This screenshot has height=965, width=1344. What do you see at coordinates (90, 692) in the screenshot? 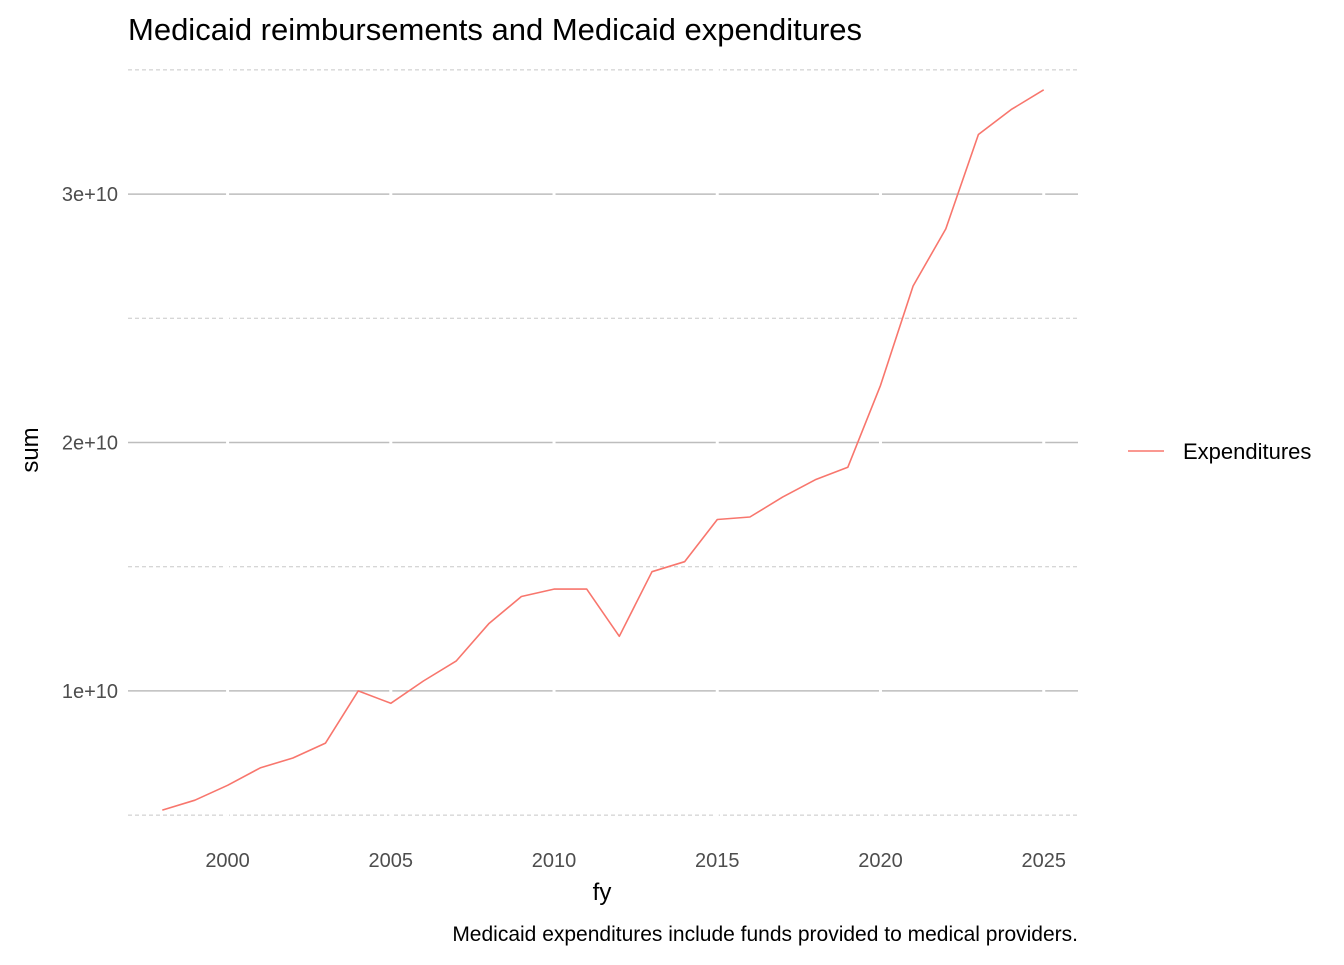
I see `y-tick-label: 1e+10` at bounding box center [90, 692].